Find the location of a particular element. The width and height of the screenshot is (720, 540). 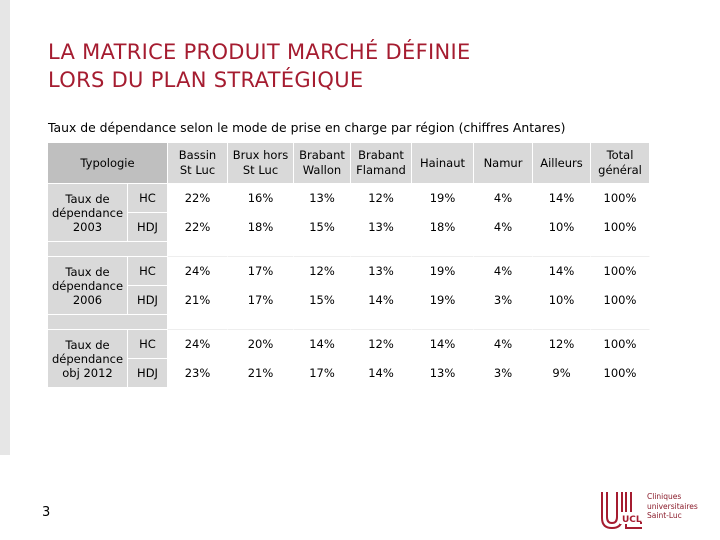

column-header: Brabant Wallon is located at coordinates (322, 163).